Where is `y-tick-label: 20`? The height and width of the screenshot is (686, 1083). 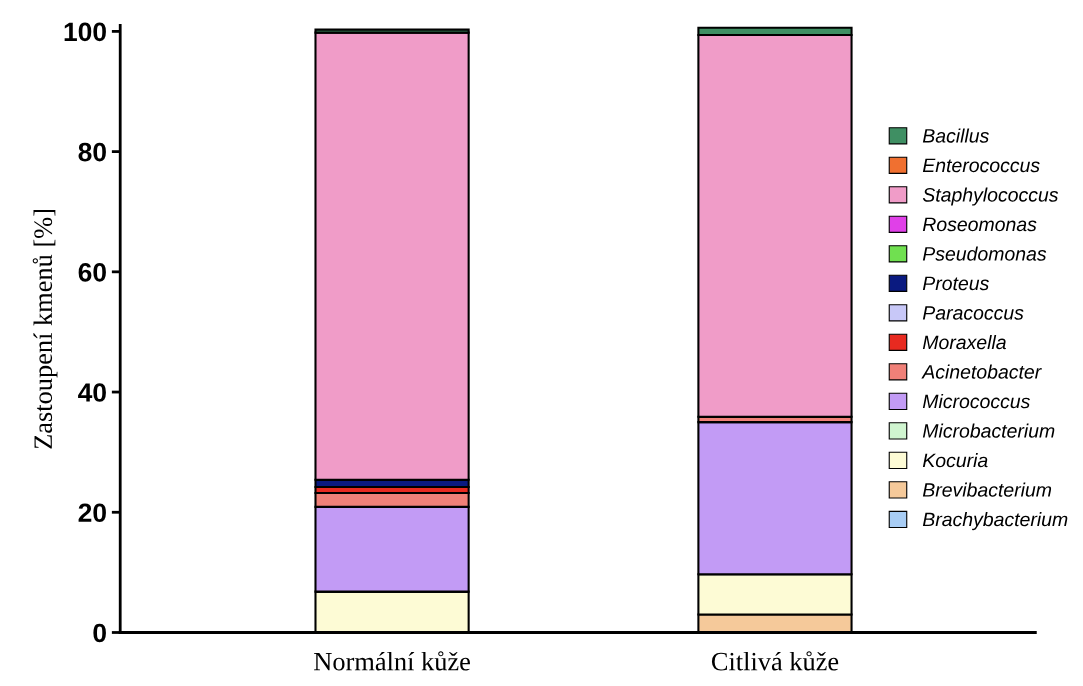 y-tick-label: 20 is located at coordinates (92, 513).